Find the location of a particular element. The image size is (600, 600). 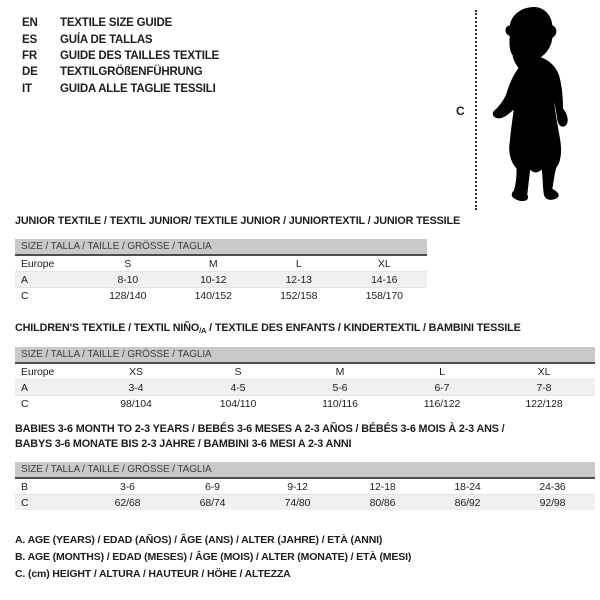

age-cell: 24-36 is located at coordinates (552, 486).